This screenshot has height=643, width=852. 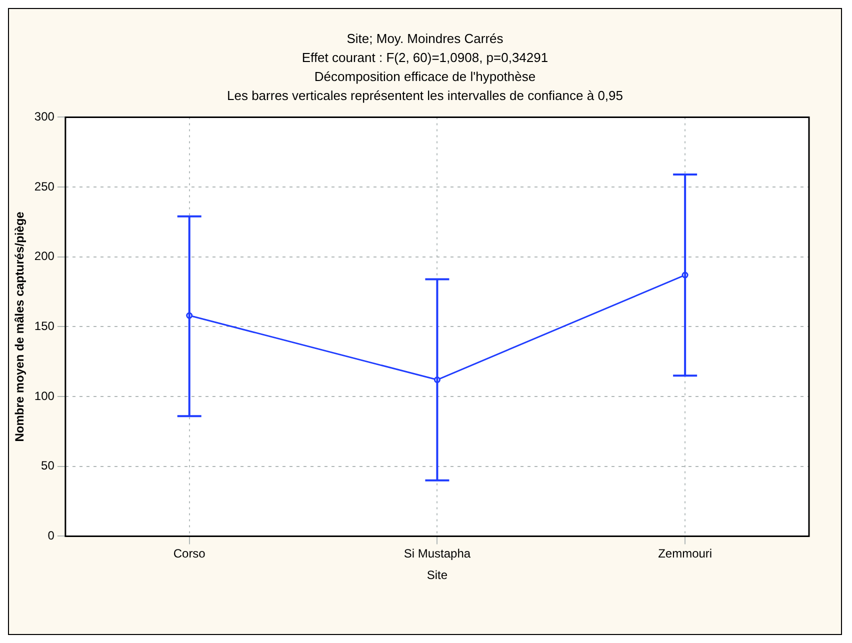 What do you see at coordinates (44, 186) in the screenshot?
I see `y-tick-label: 250` at bounding box center [44, 186].